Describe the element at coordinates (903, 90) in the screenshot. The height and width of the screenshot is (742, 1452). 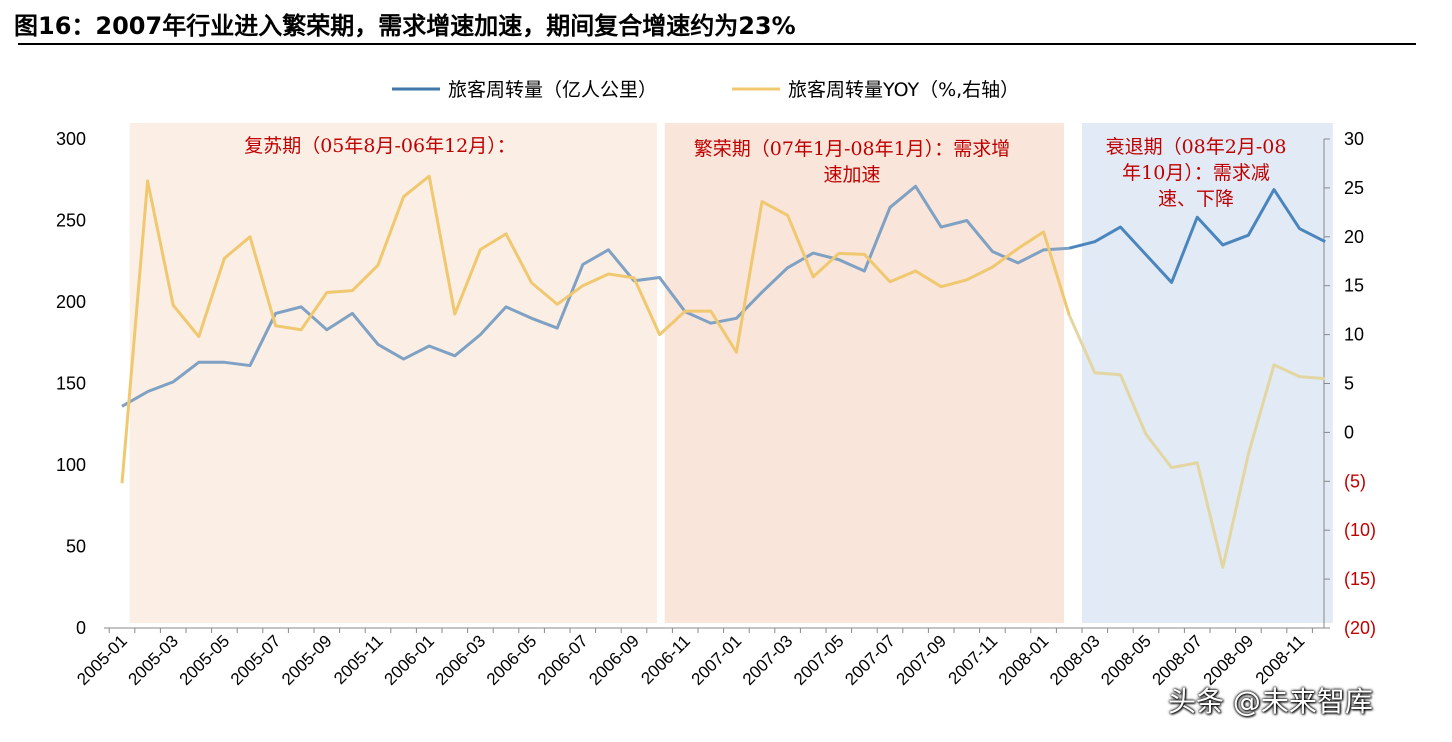
I see `legend-label-1: 旅客周转量YOY（%,右轴）` at that location.